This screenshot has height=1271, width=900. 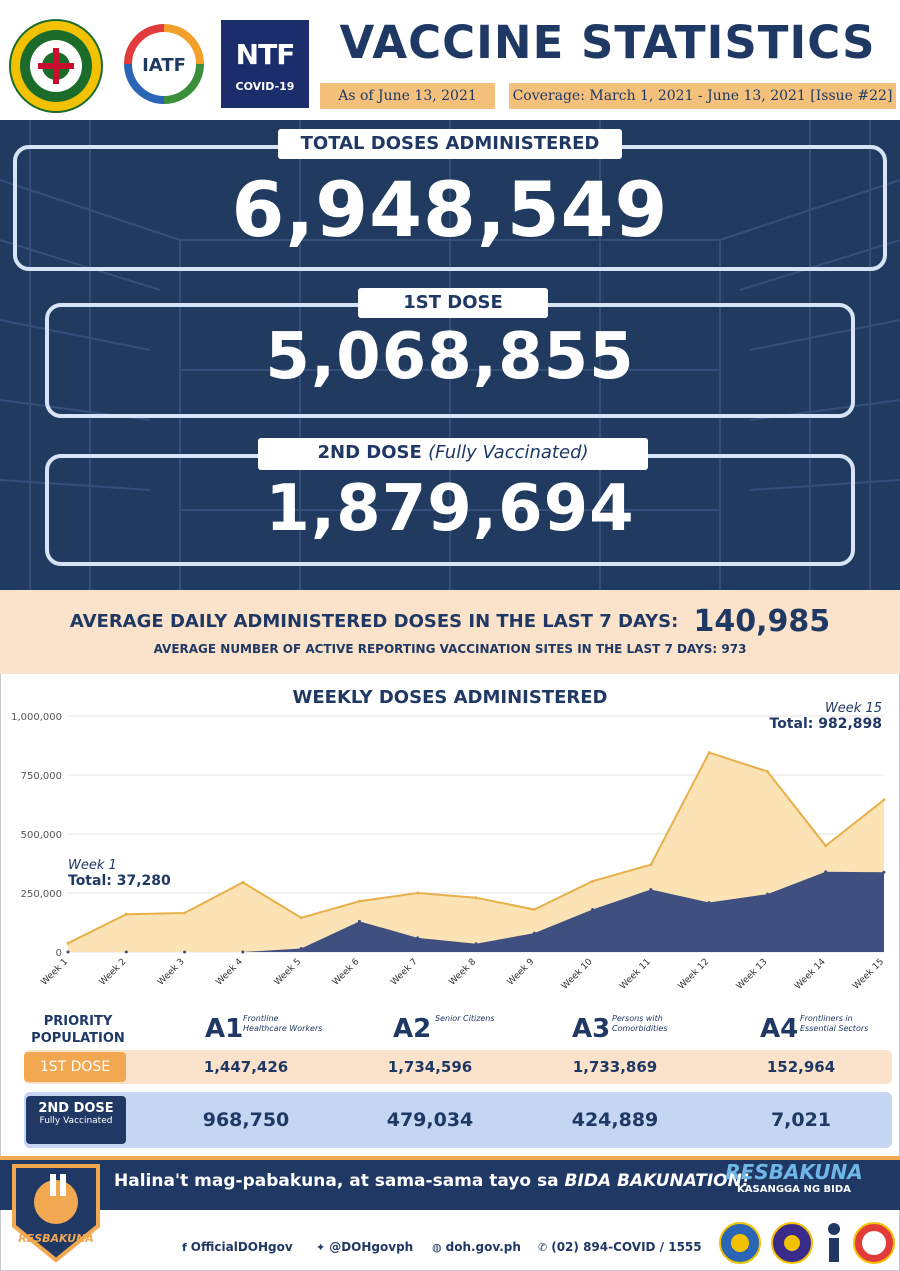 I want to click on first-dose-a3: 1,733,869, so click(x=615, y=1067).